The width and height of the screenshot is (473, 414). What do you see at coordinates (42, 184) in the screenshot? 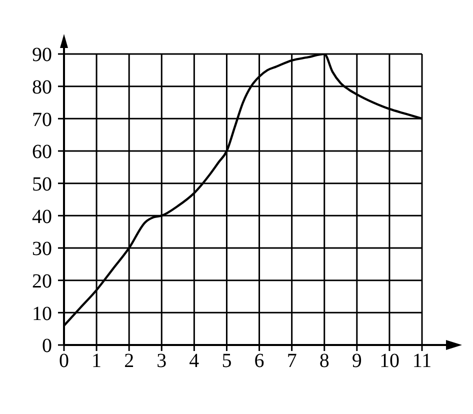
I see `y-tick-label: 50` at bounding box center [42, 184].